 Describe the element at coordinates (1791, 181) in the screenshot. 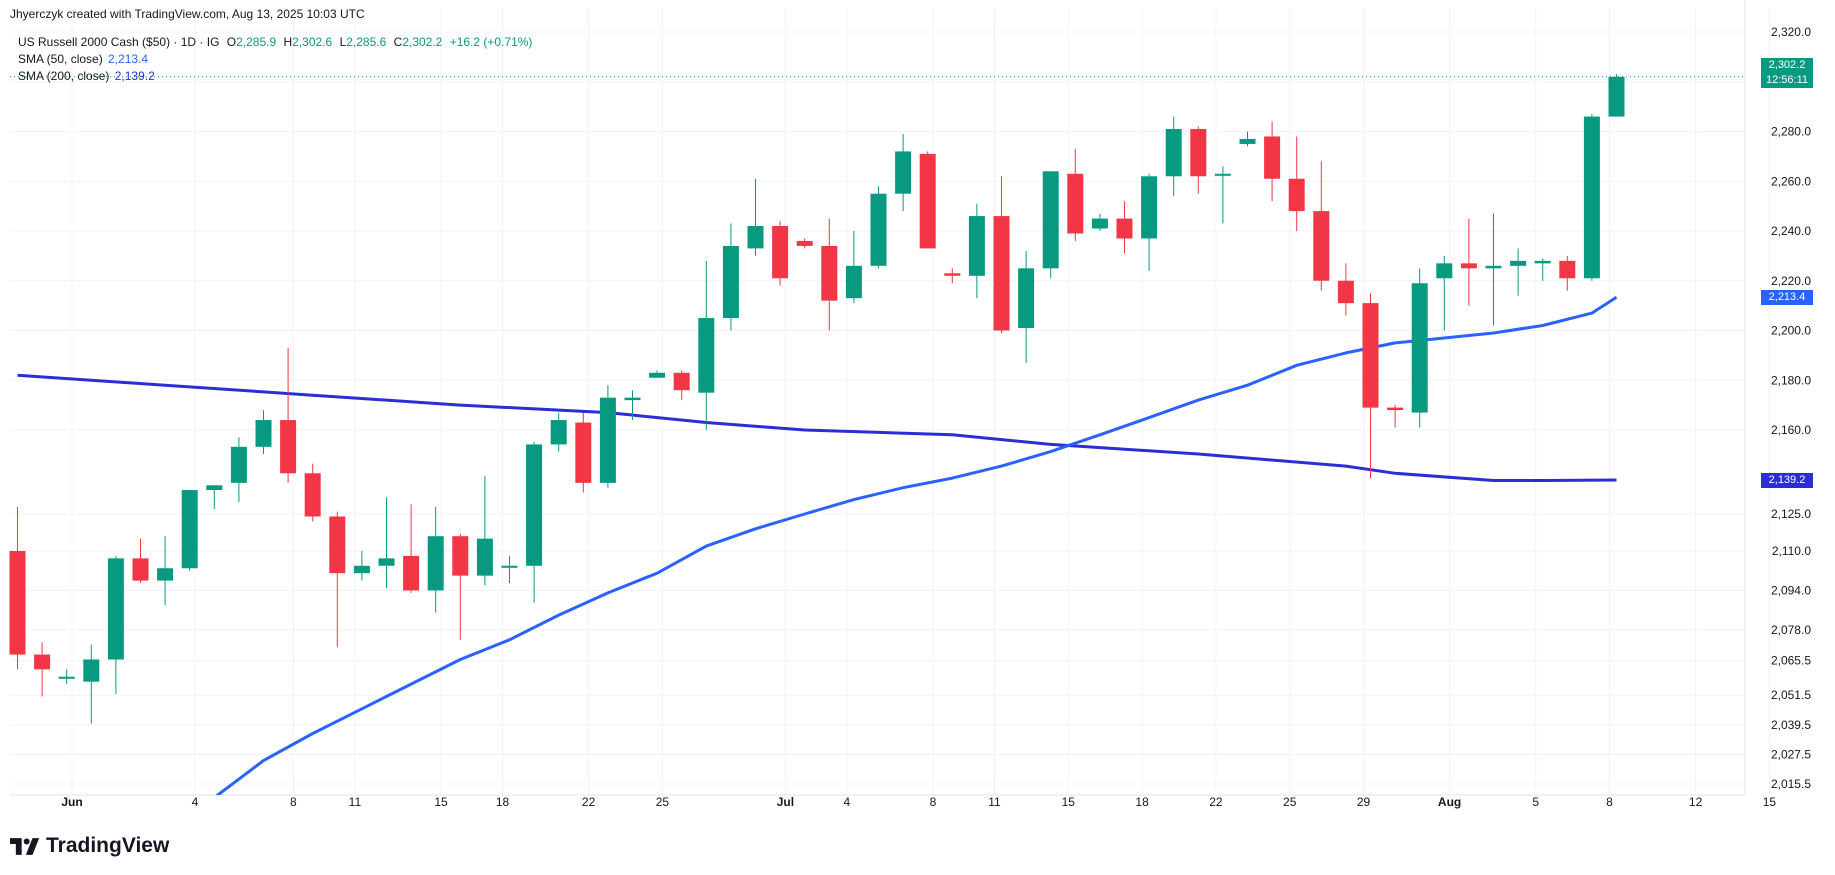

I see `price-tick-label: 2,260.0` at that location.